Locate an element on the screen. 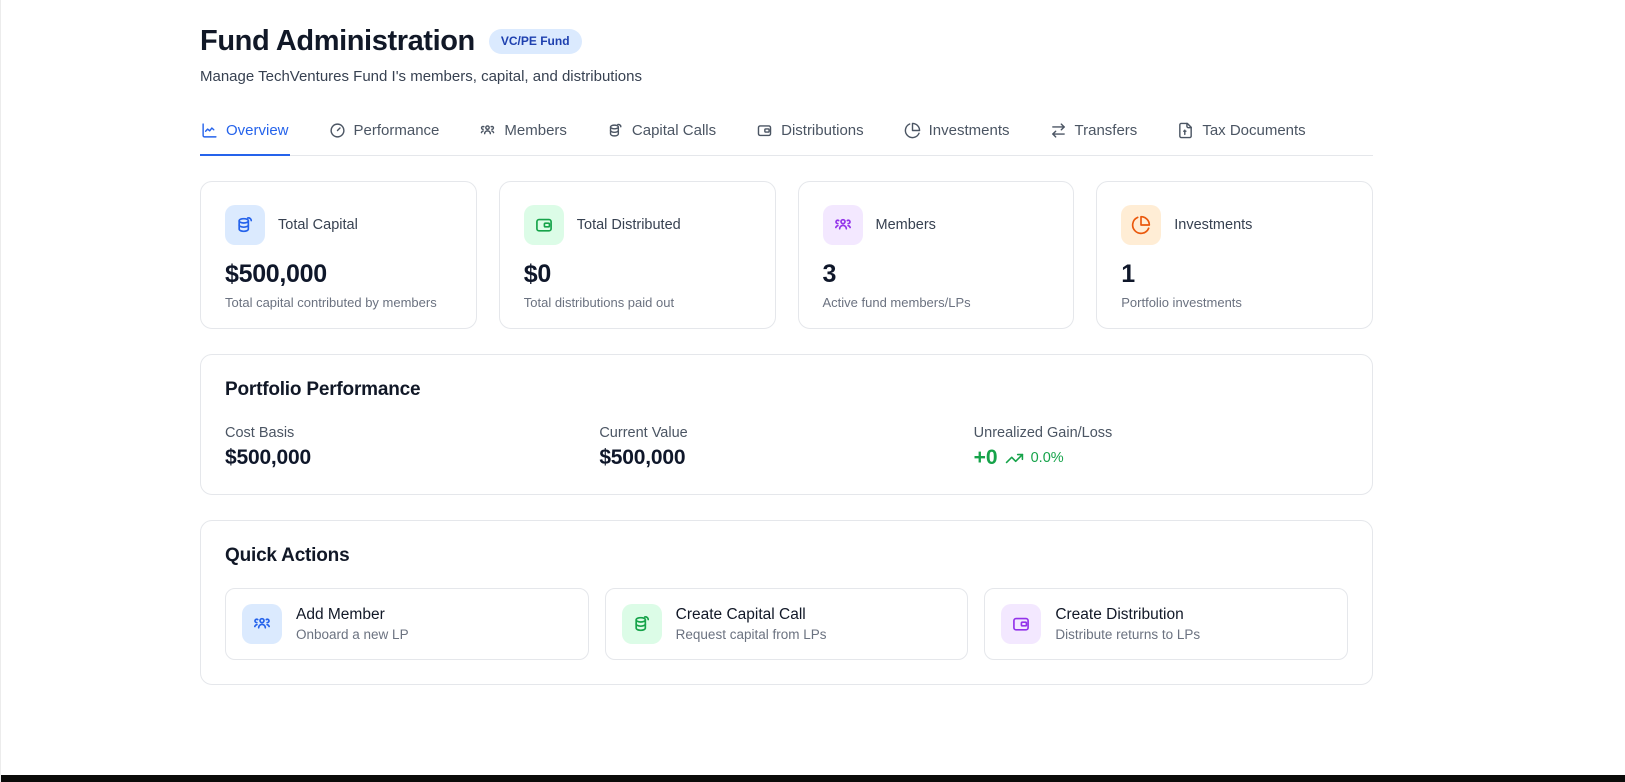 This screenshot has height=782, width=1625. tab-label: Tax Documents is located at coordinates (1254, 130).